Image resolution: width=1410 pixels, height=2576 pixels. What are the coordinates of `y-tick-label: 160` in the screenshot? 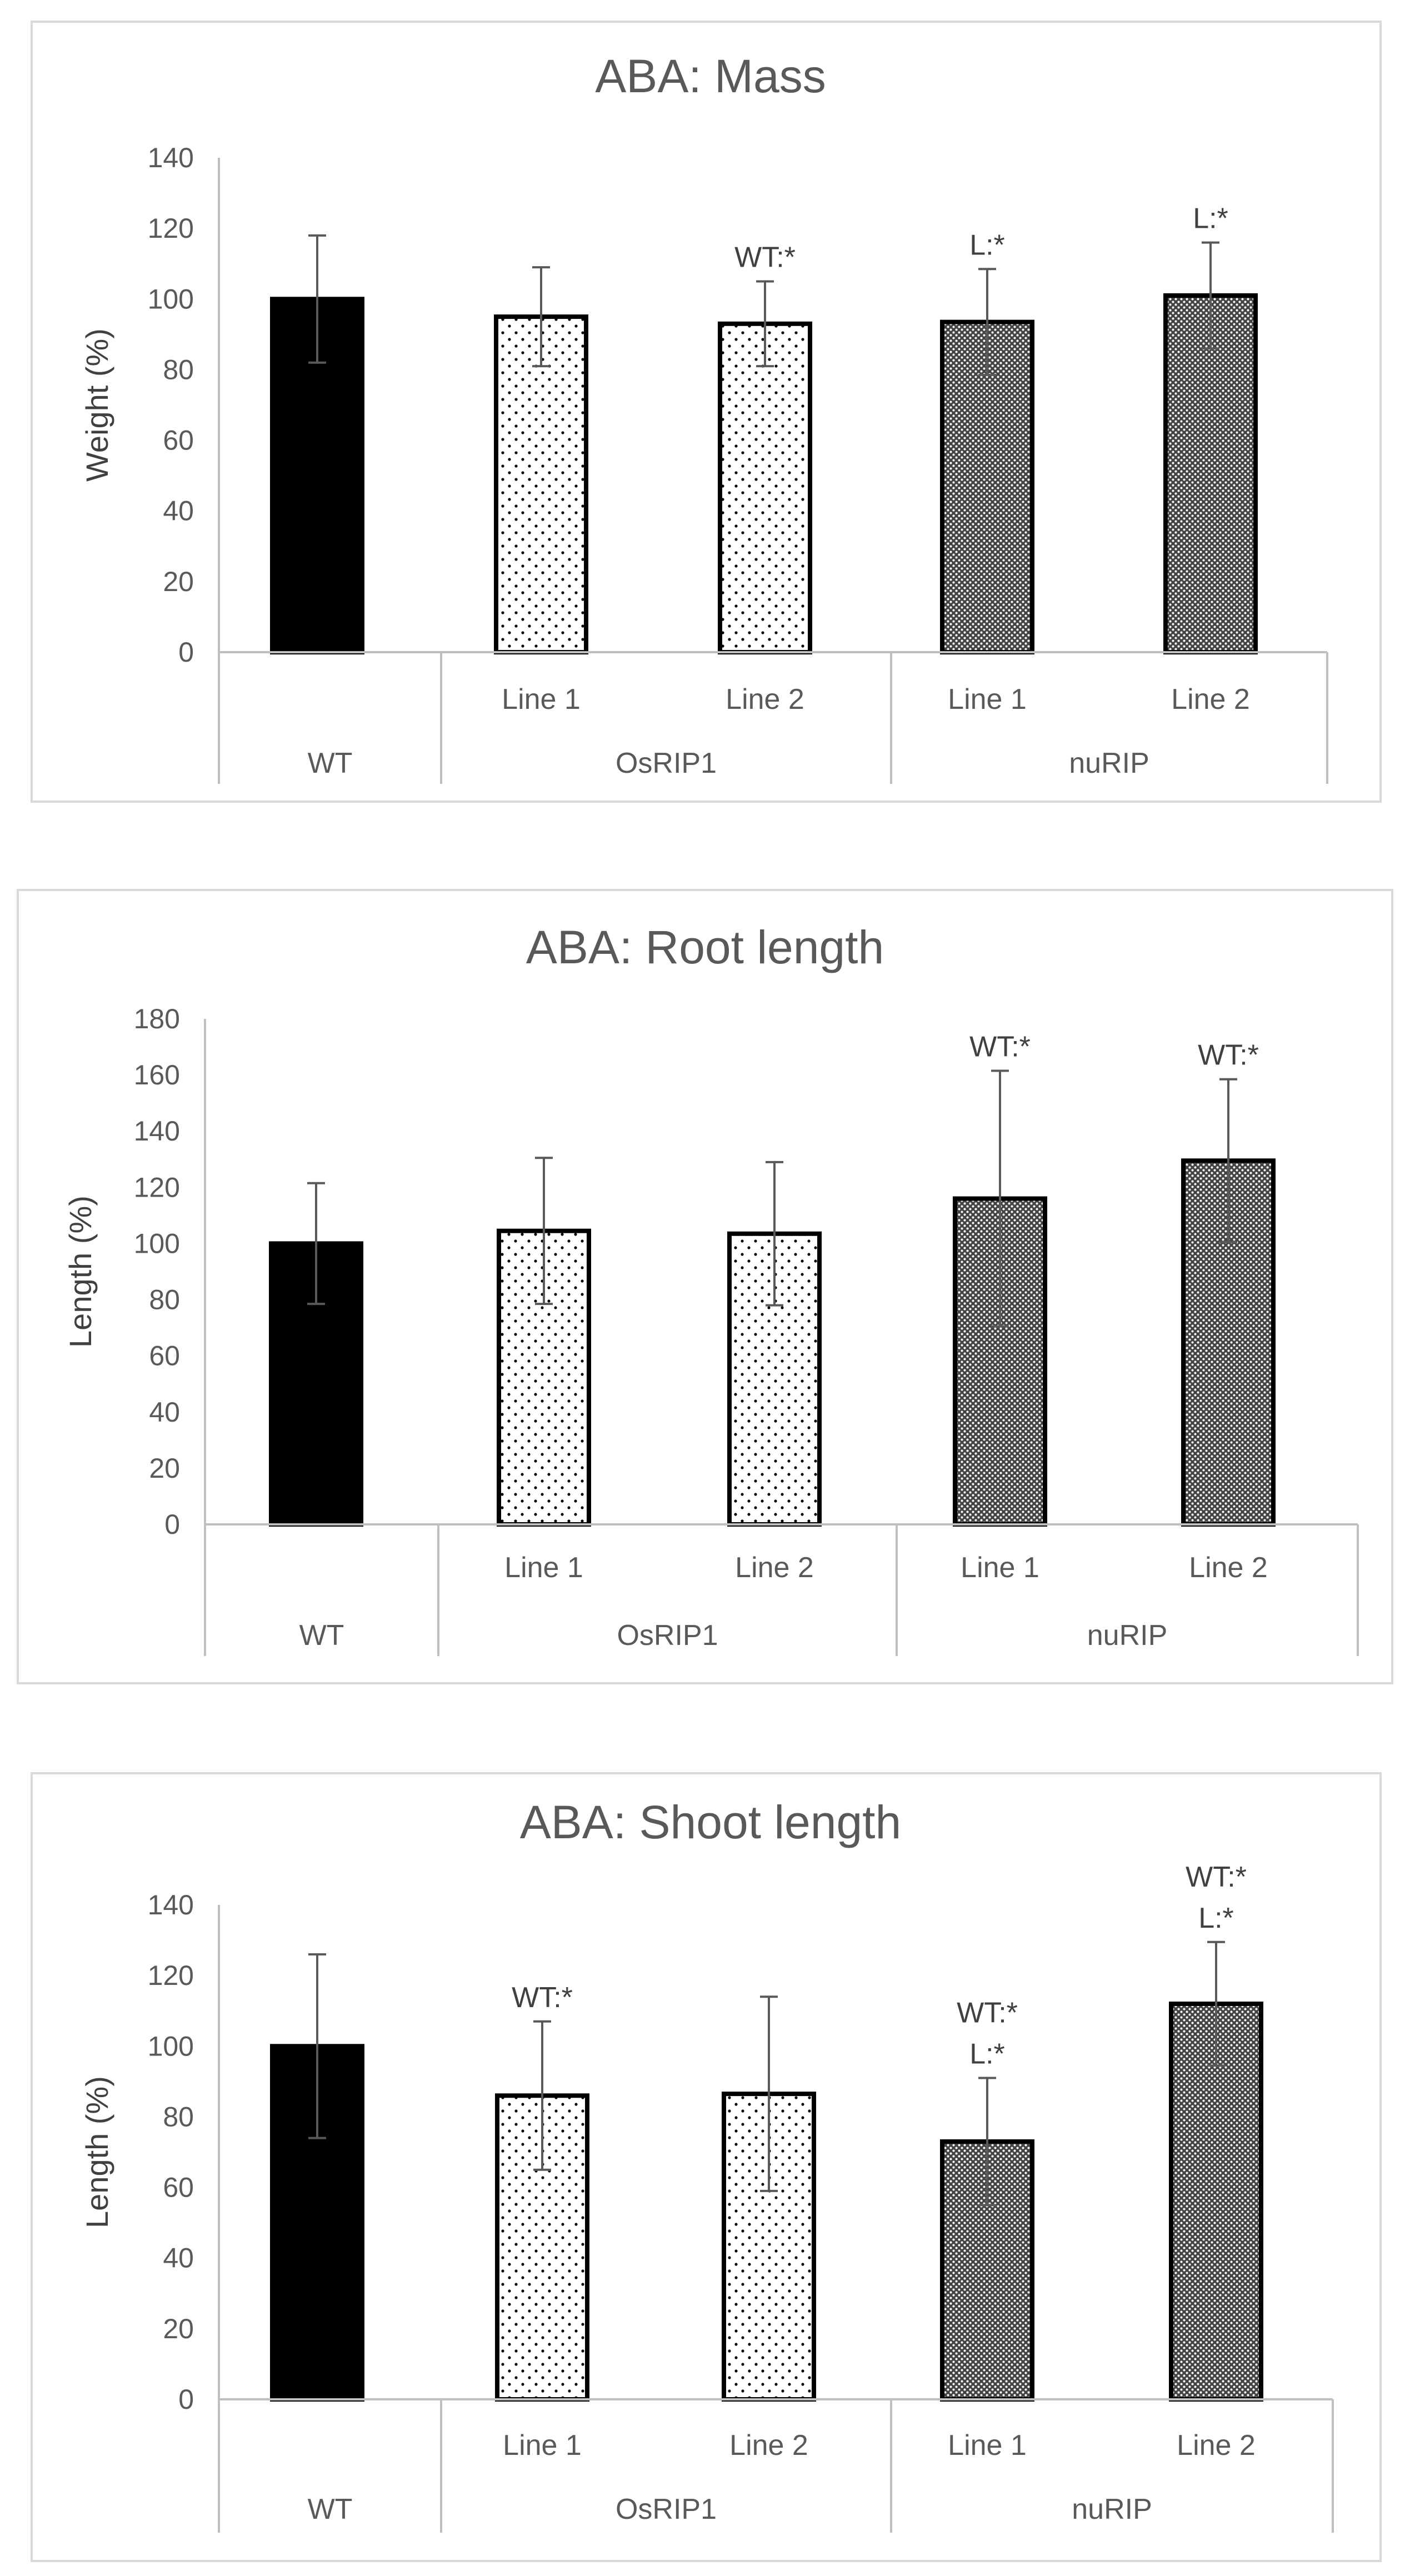 It's located at (157, 1075).